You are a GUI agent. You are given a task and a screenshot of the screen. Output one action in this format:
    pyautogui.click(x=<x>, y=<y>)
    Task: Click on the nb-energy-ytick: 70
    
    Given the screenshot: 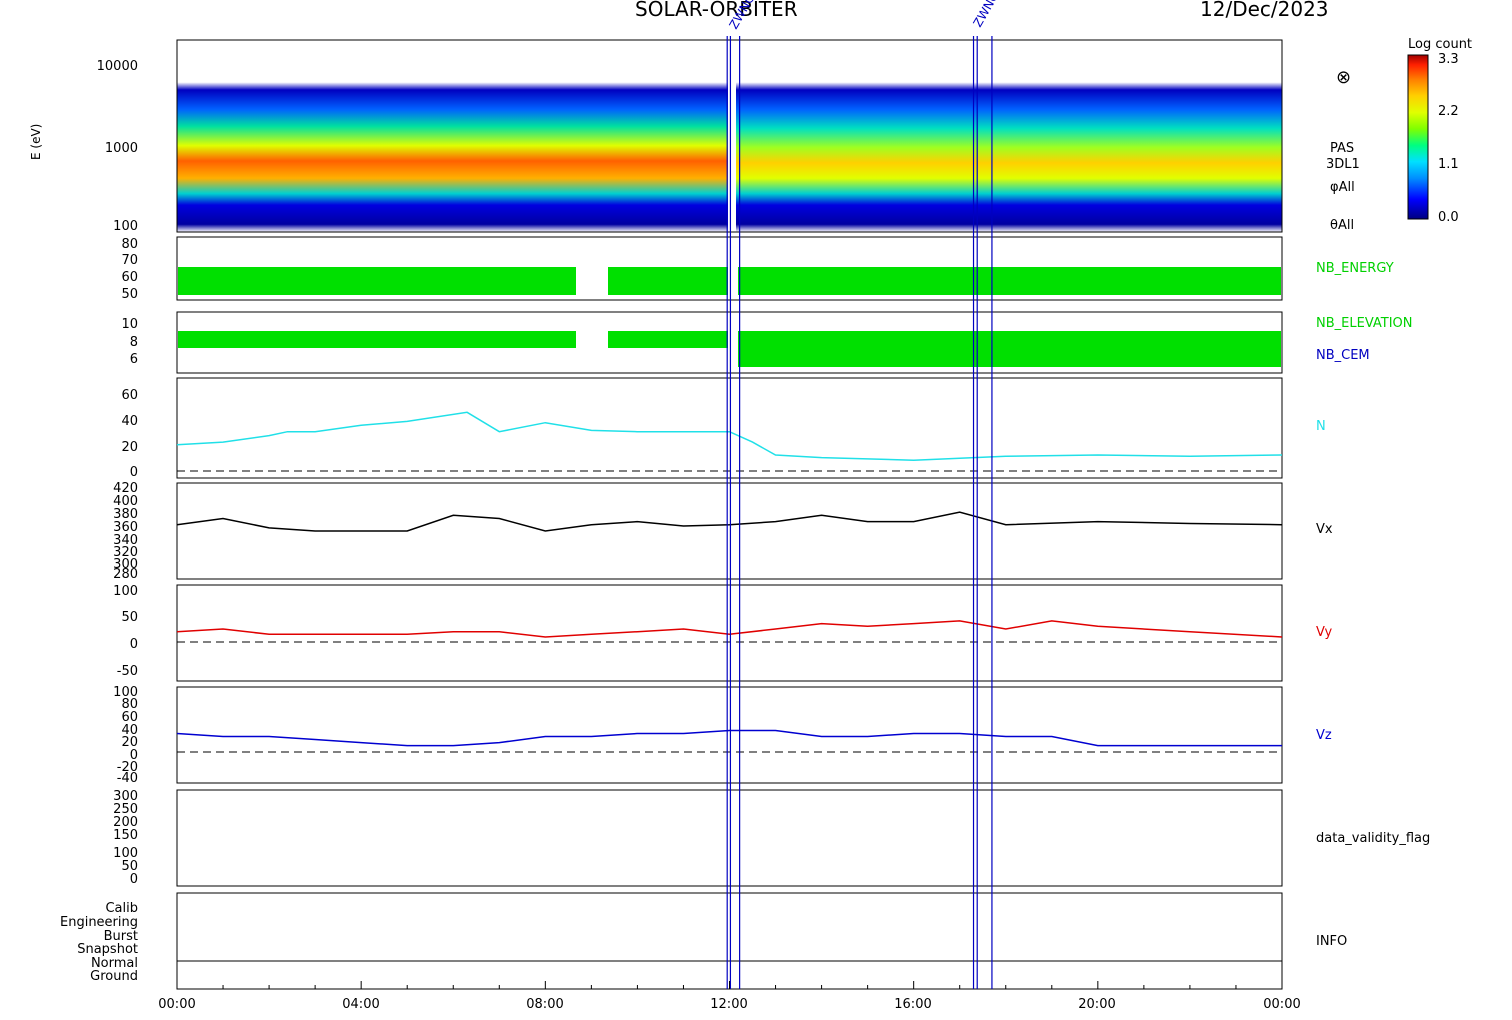 What is the action you would take?
    pyautogui.click(x=129, y=260)
    